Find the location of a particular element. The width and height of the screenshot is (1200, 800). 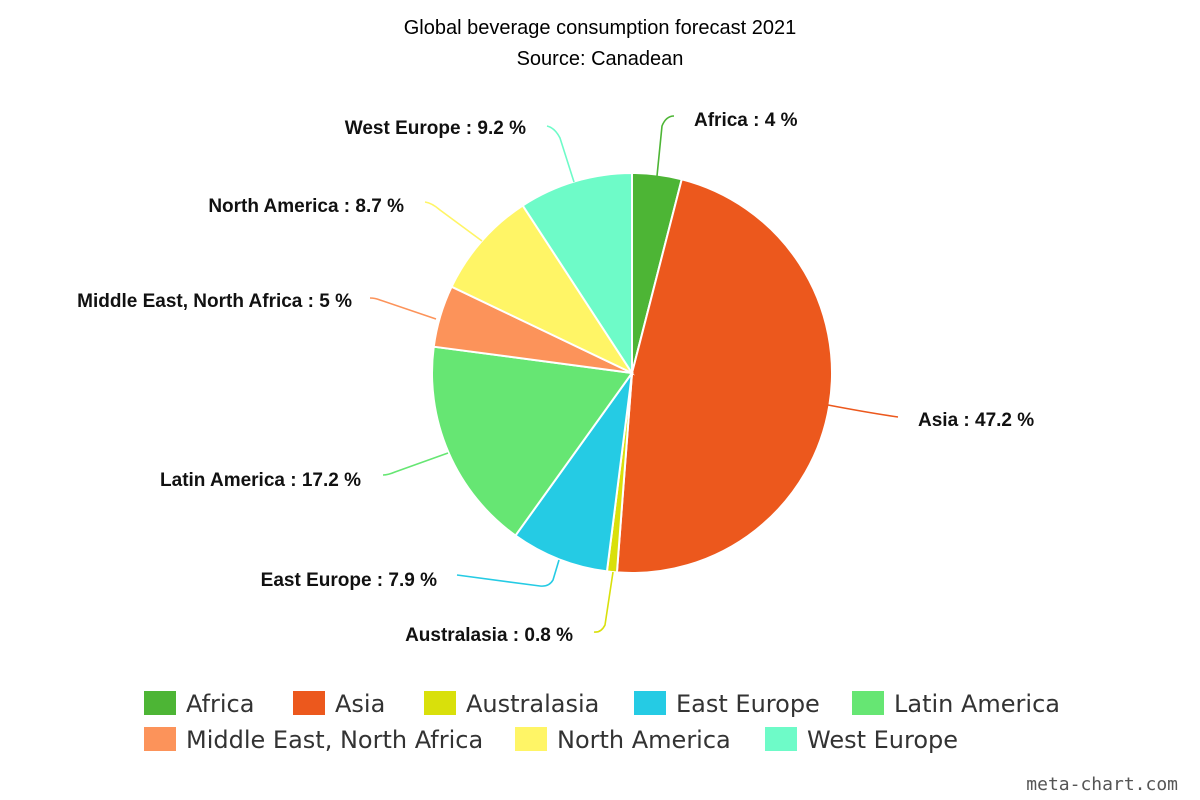

slice-label-east-europe: East Europe : 7.9 % is located at coordinates (349, 580).